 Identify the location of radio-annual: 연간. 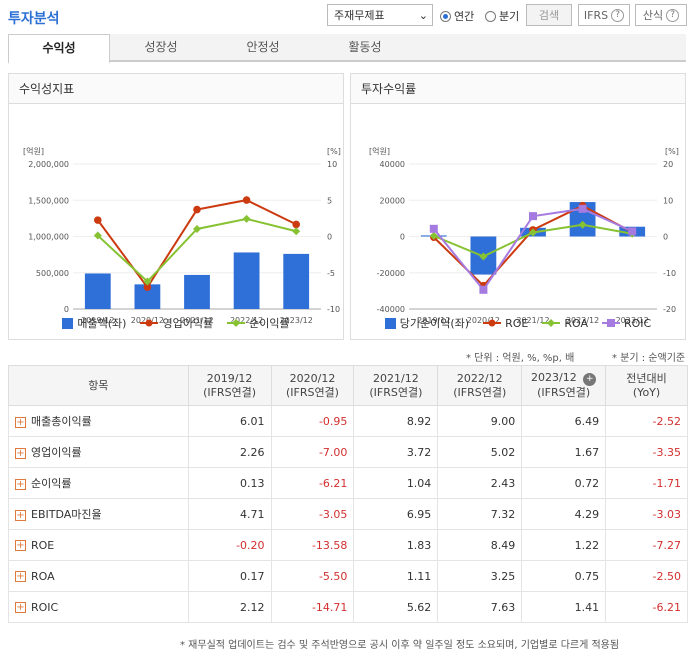
(457, 16).